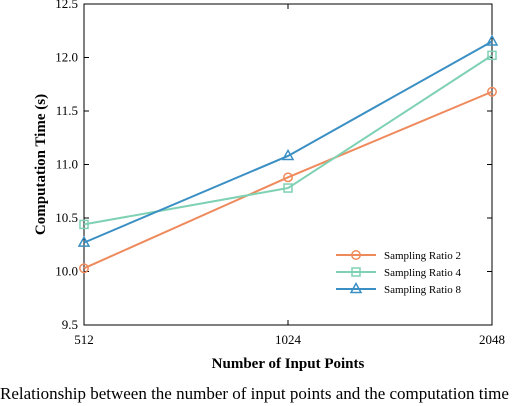  What do you see at coordinates (492, 339) in the screenshot?
I see `x-tick-label: 2048` at bounding box center [492, 339].